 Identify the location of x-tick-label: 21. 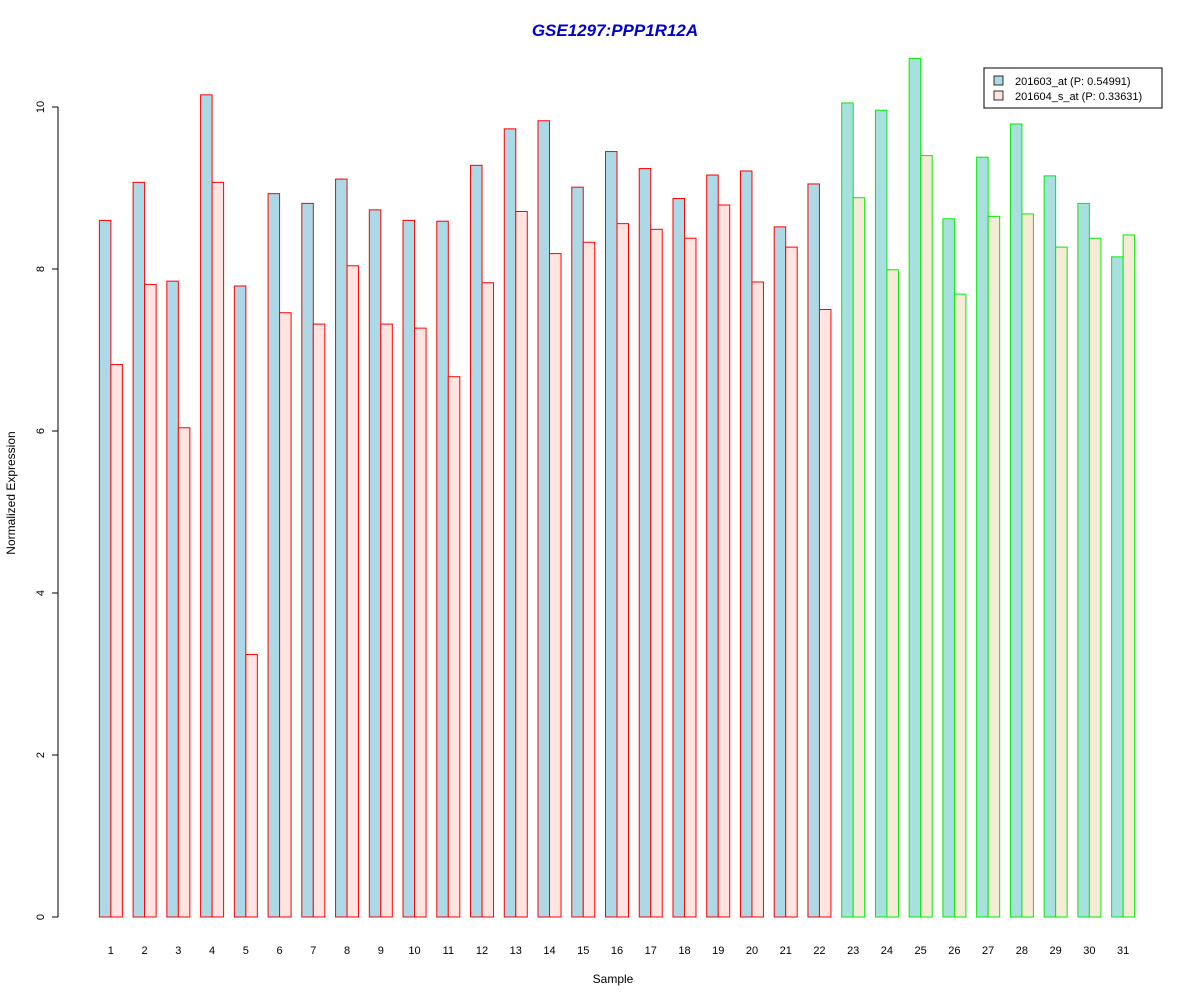
(786, 951).